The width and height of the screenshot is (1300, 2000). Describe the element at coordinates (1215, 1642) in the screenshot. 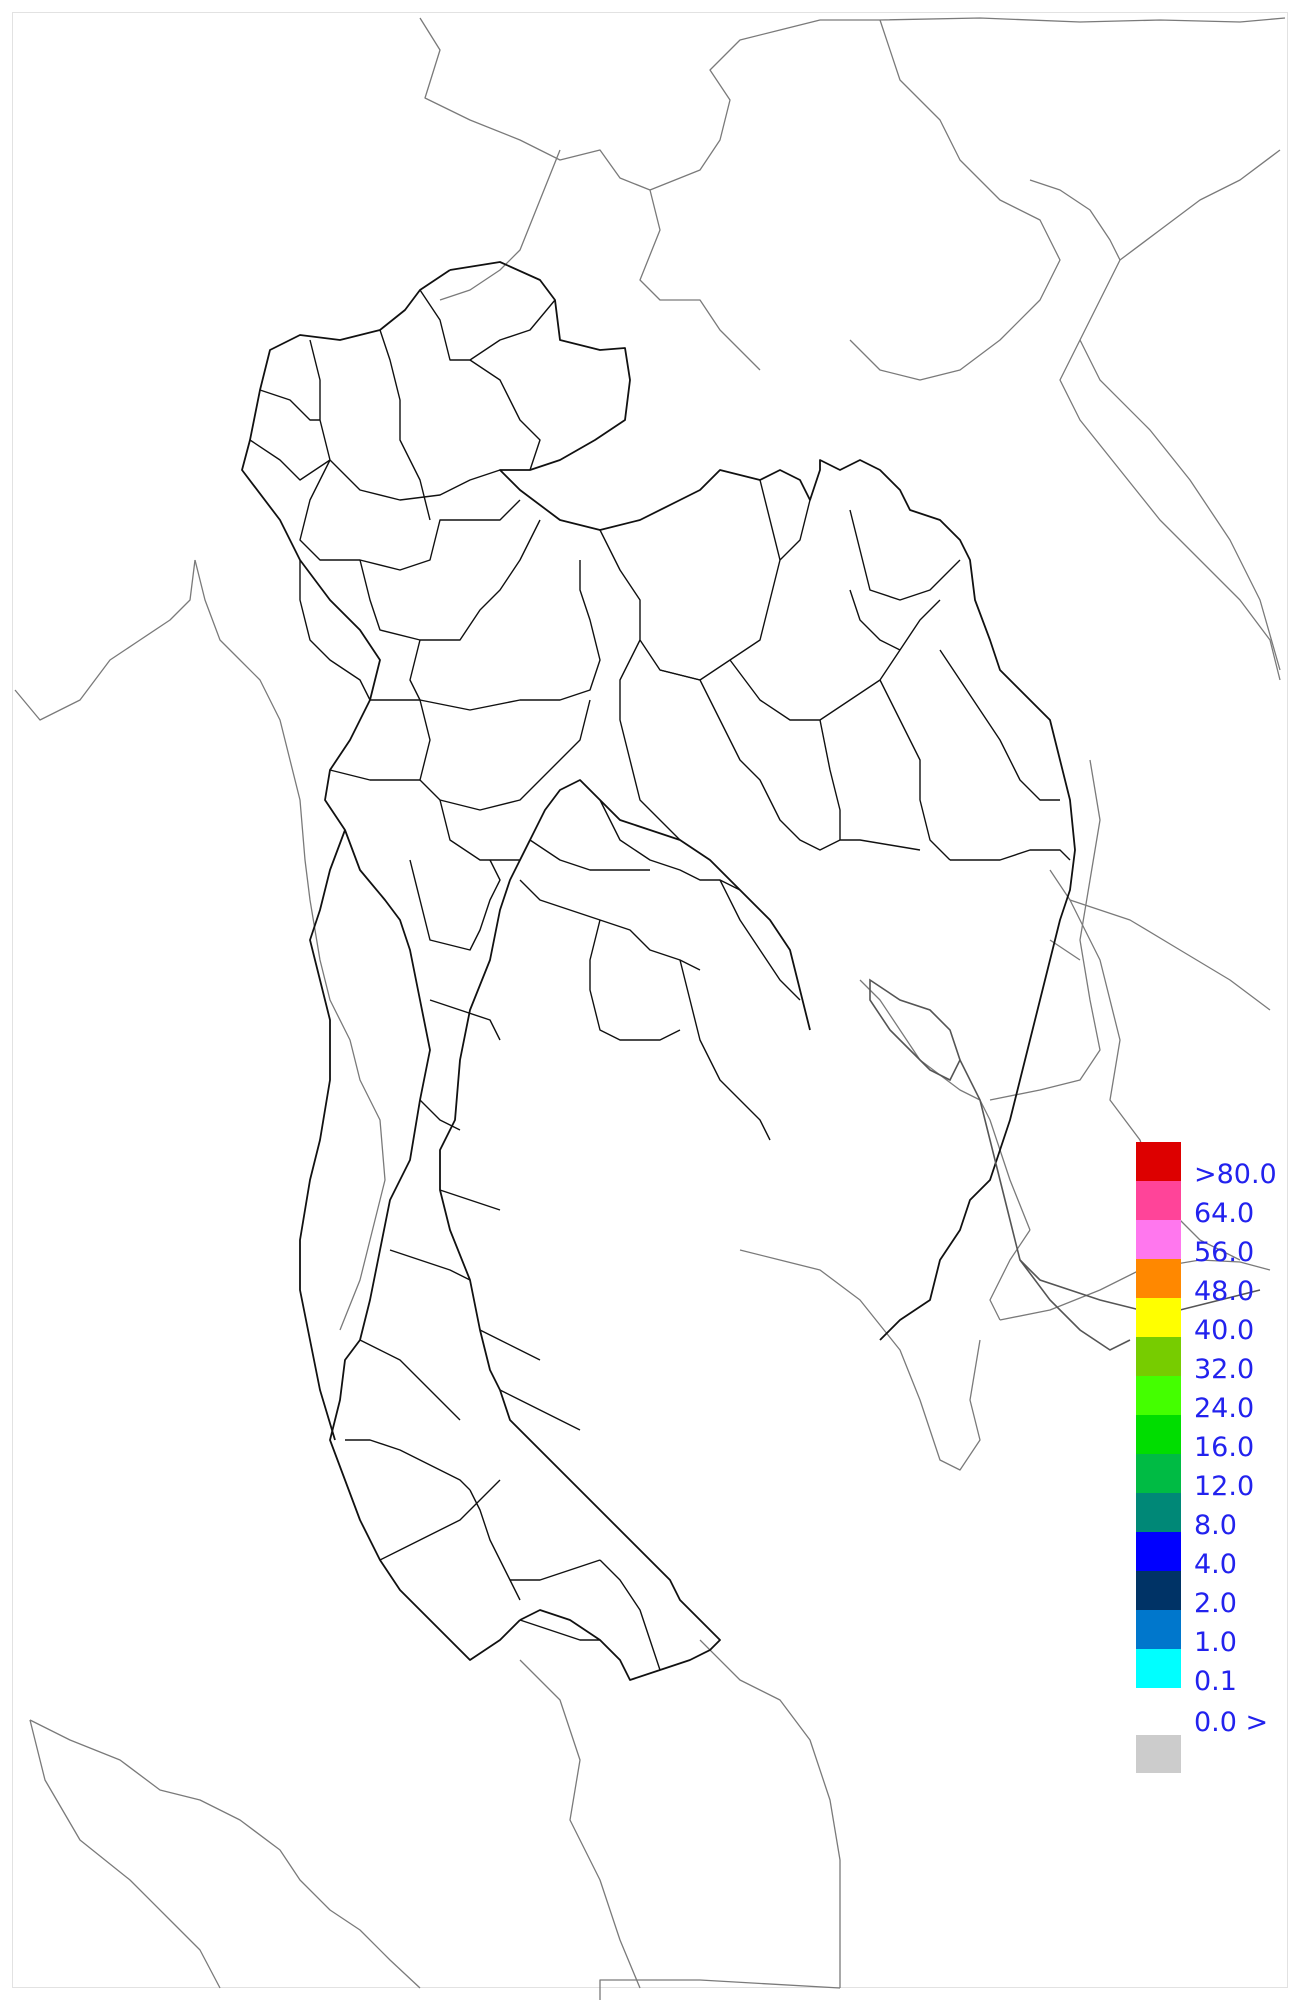

I see `legend-label: 1.0` at that location.